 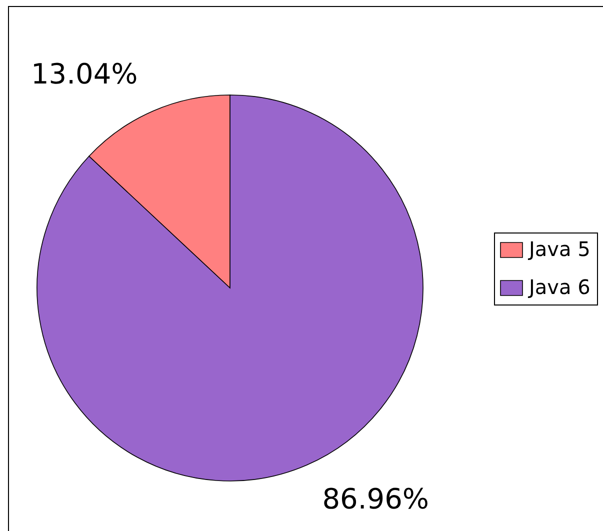 What do you see at coordinates (376, 499) in the screenshot?
I see `data-label: 86.96%` at bounding box center [376, 499].